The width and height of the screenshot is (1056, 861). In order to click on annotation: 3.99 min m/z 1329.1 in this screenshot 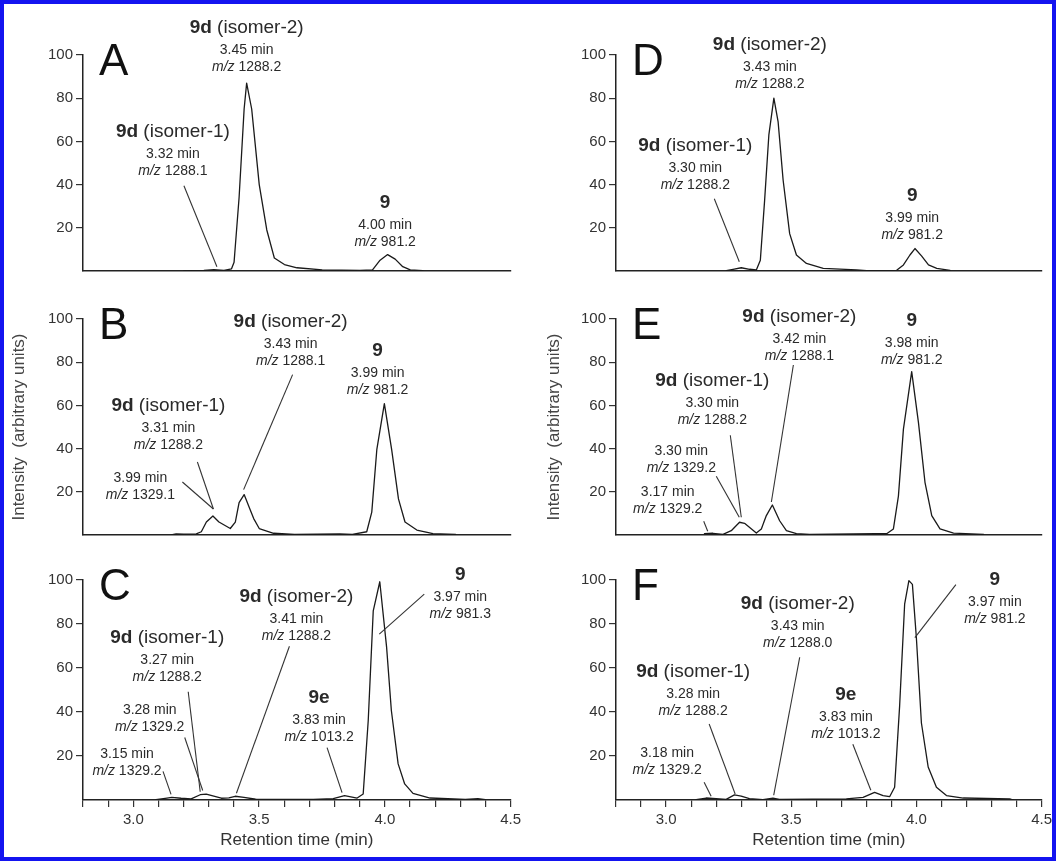, I will do `click(140, 485)`.